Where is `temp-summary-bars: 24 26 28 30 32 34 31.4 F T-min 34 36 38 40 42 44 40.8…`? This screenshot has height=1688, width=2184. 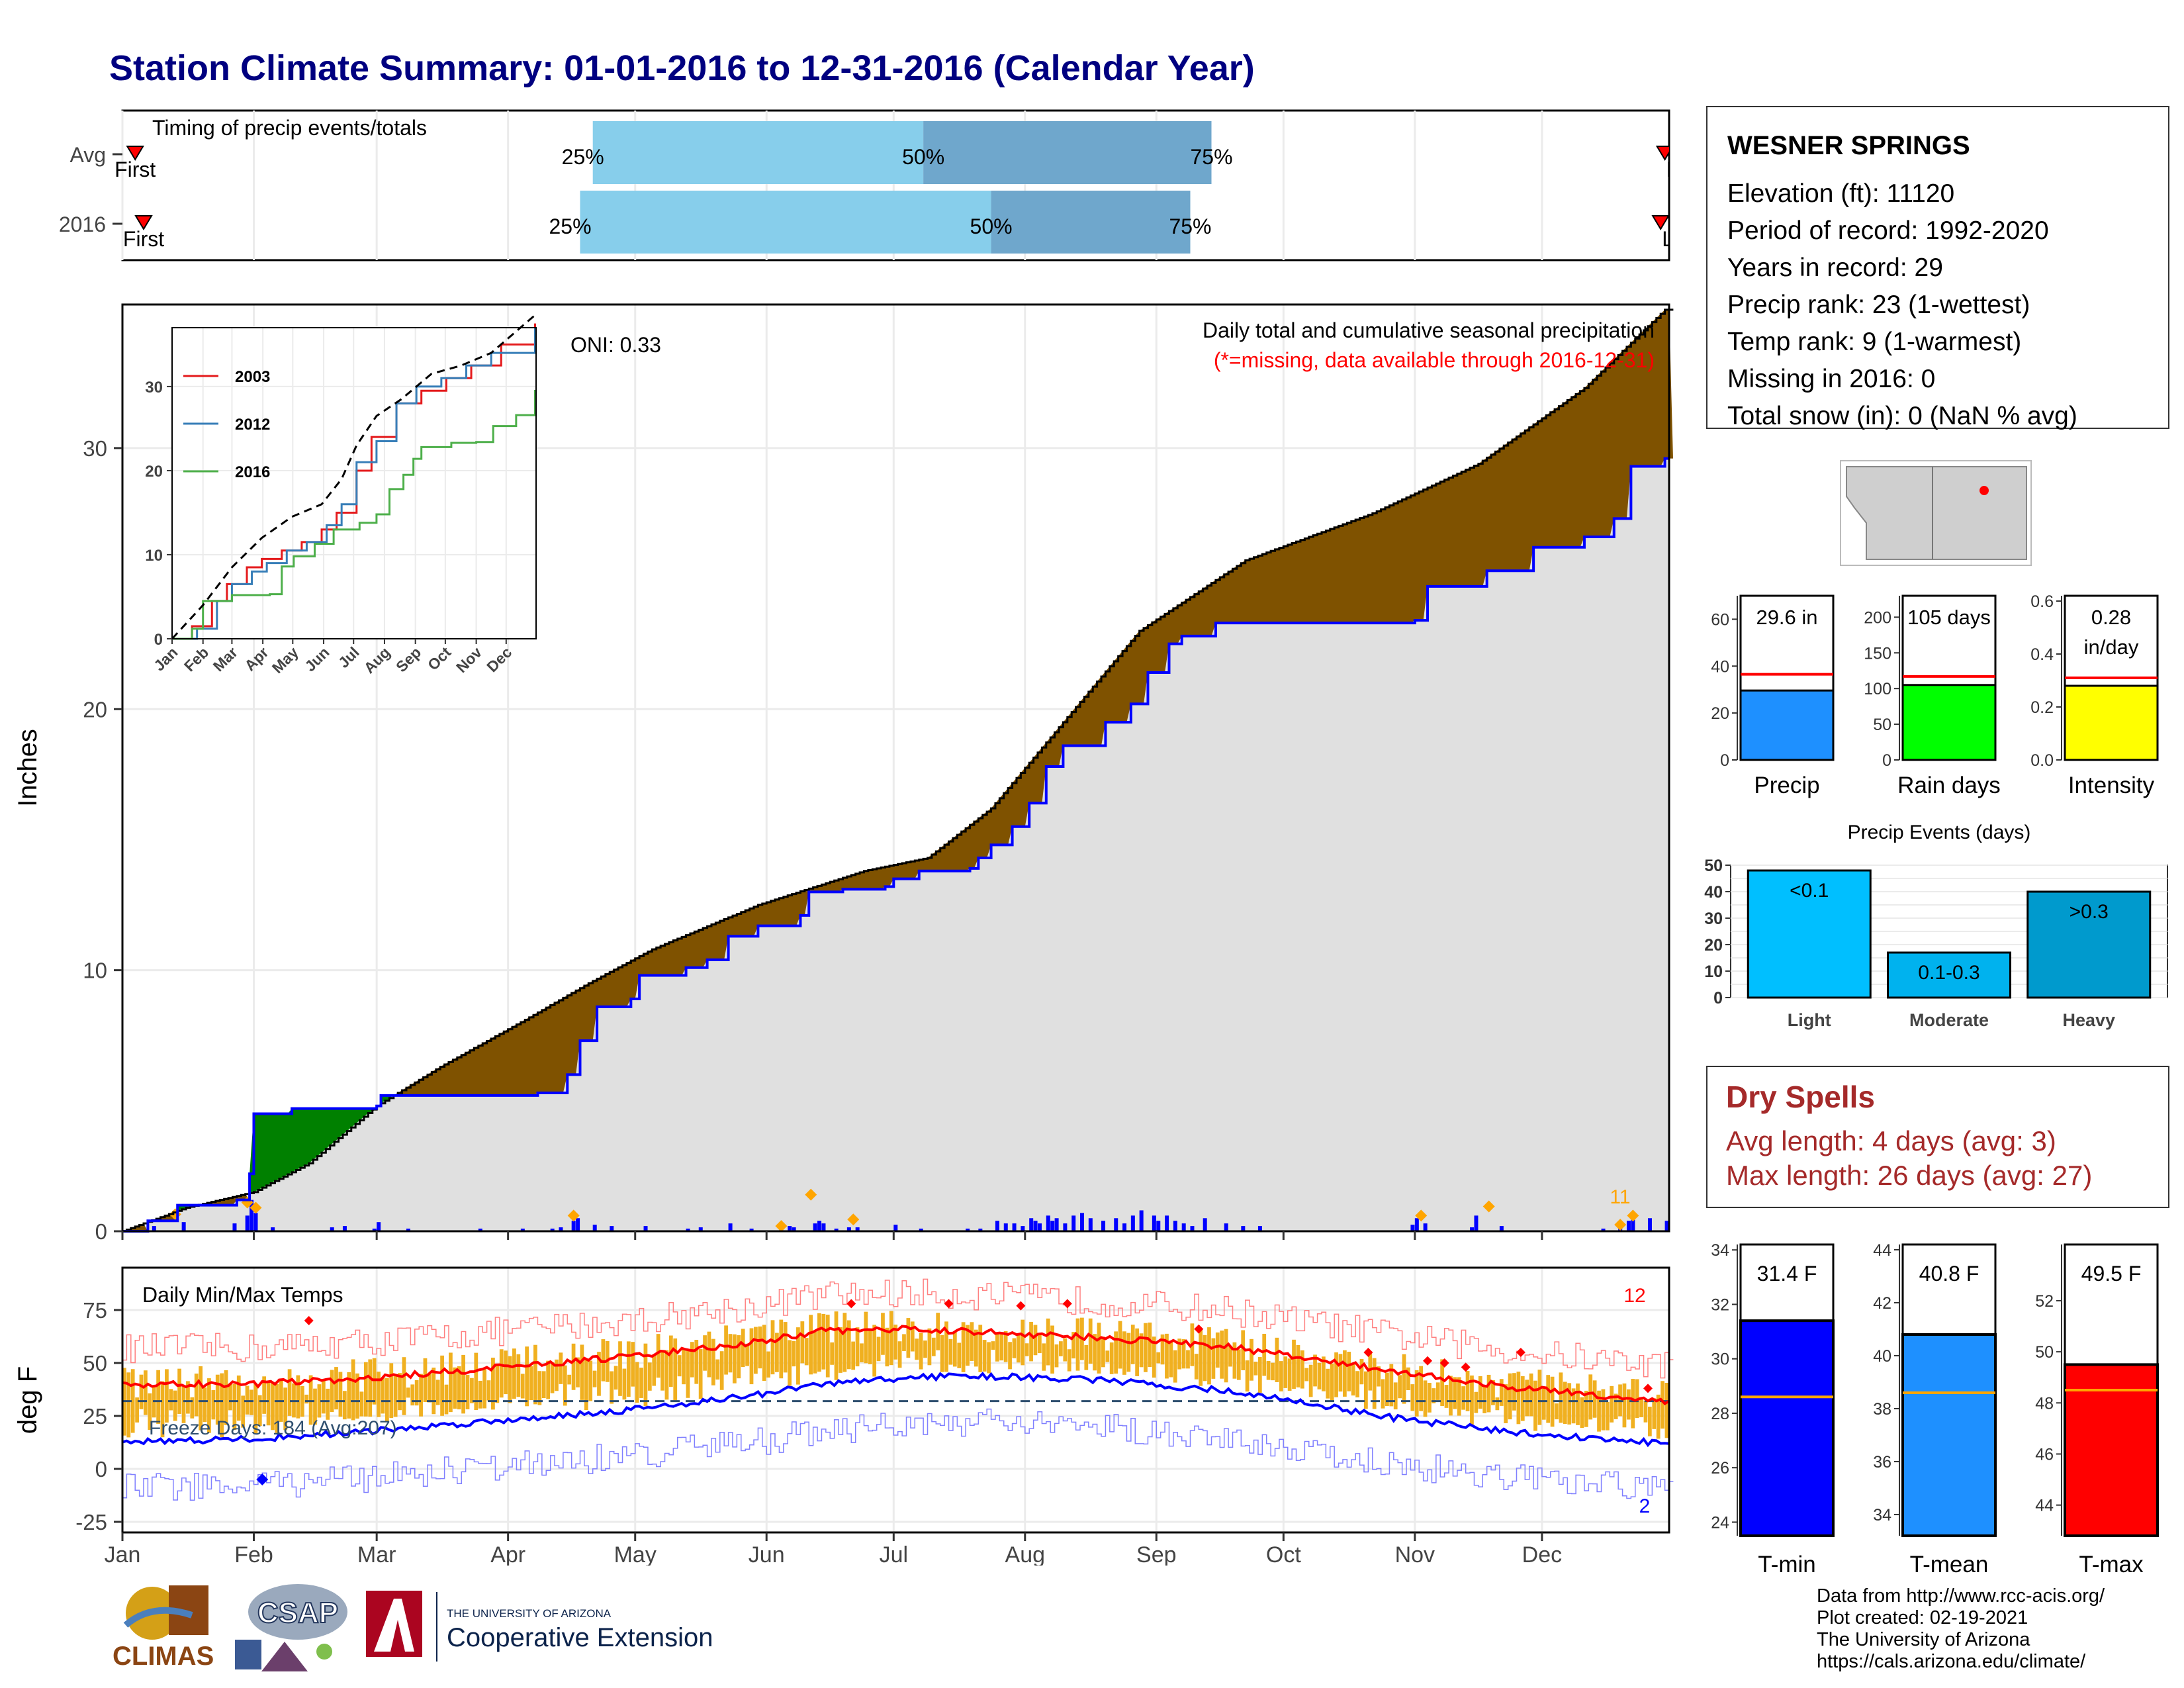 temp-summary-bars: 24 26 28 30 32 34 31.4 F T-min 34 36 38 40 42 44 40.8… is located at coordinates (1935, 1409).